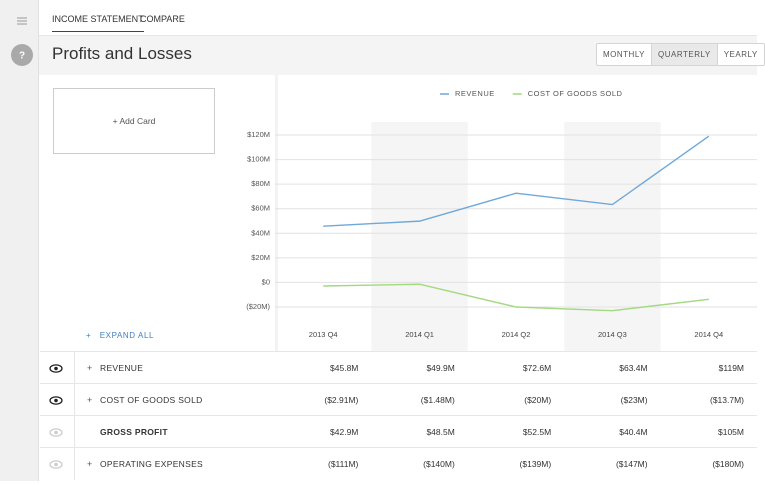  I want to click on cell-value: ($140M), so click(439, 464).